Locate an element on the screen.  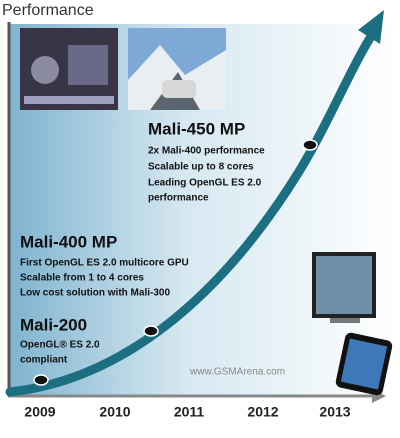
year-label: 2013 is located at coordinates (334, 412).